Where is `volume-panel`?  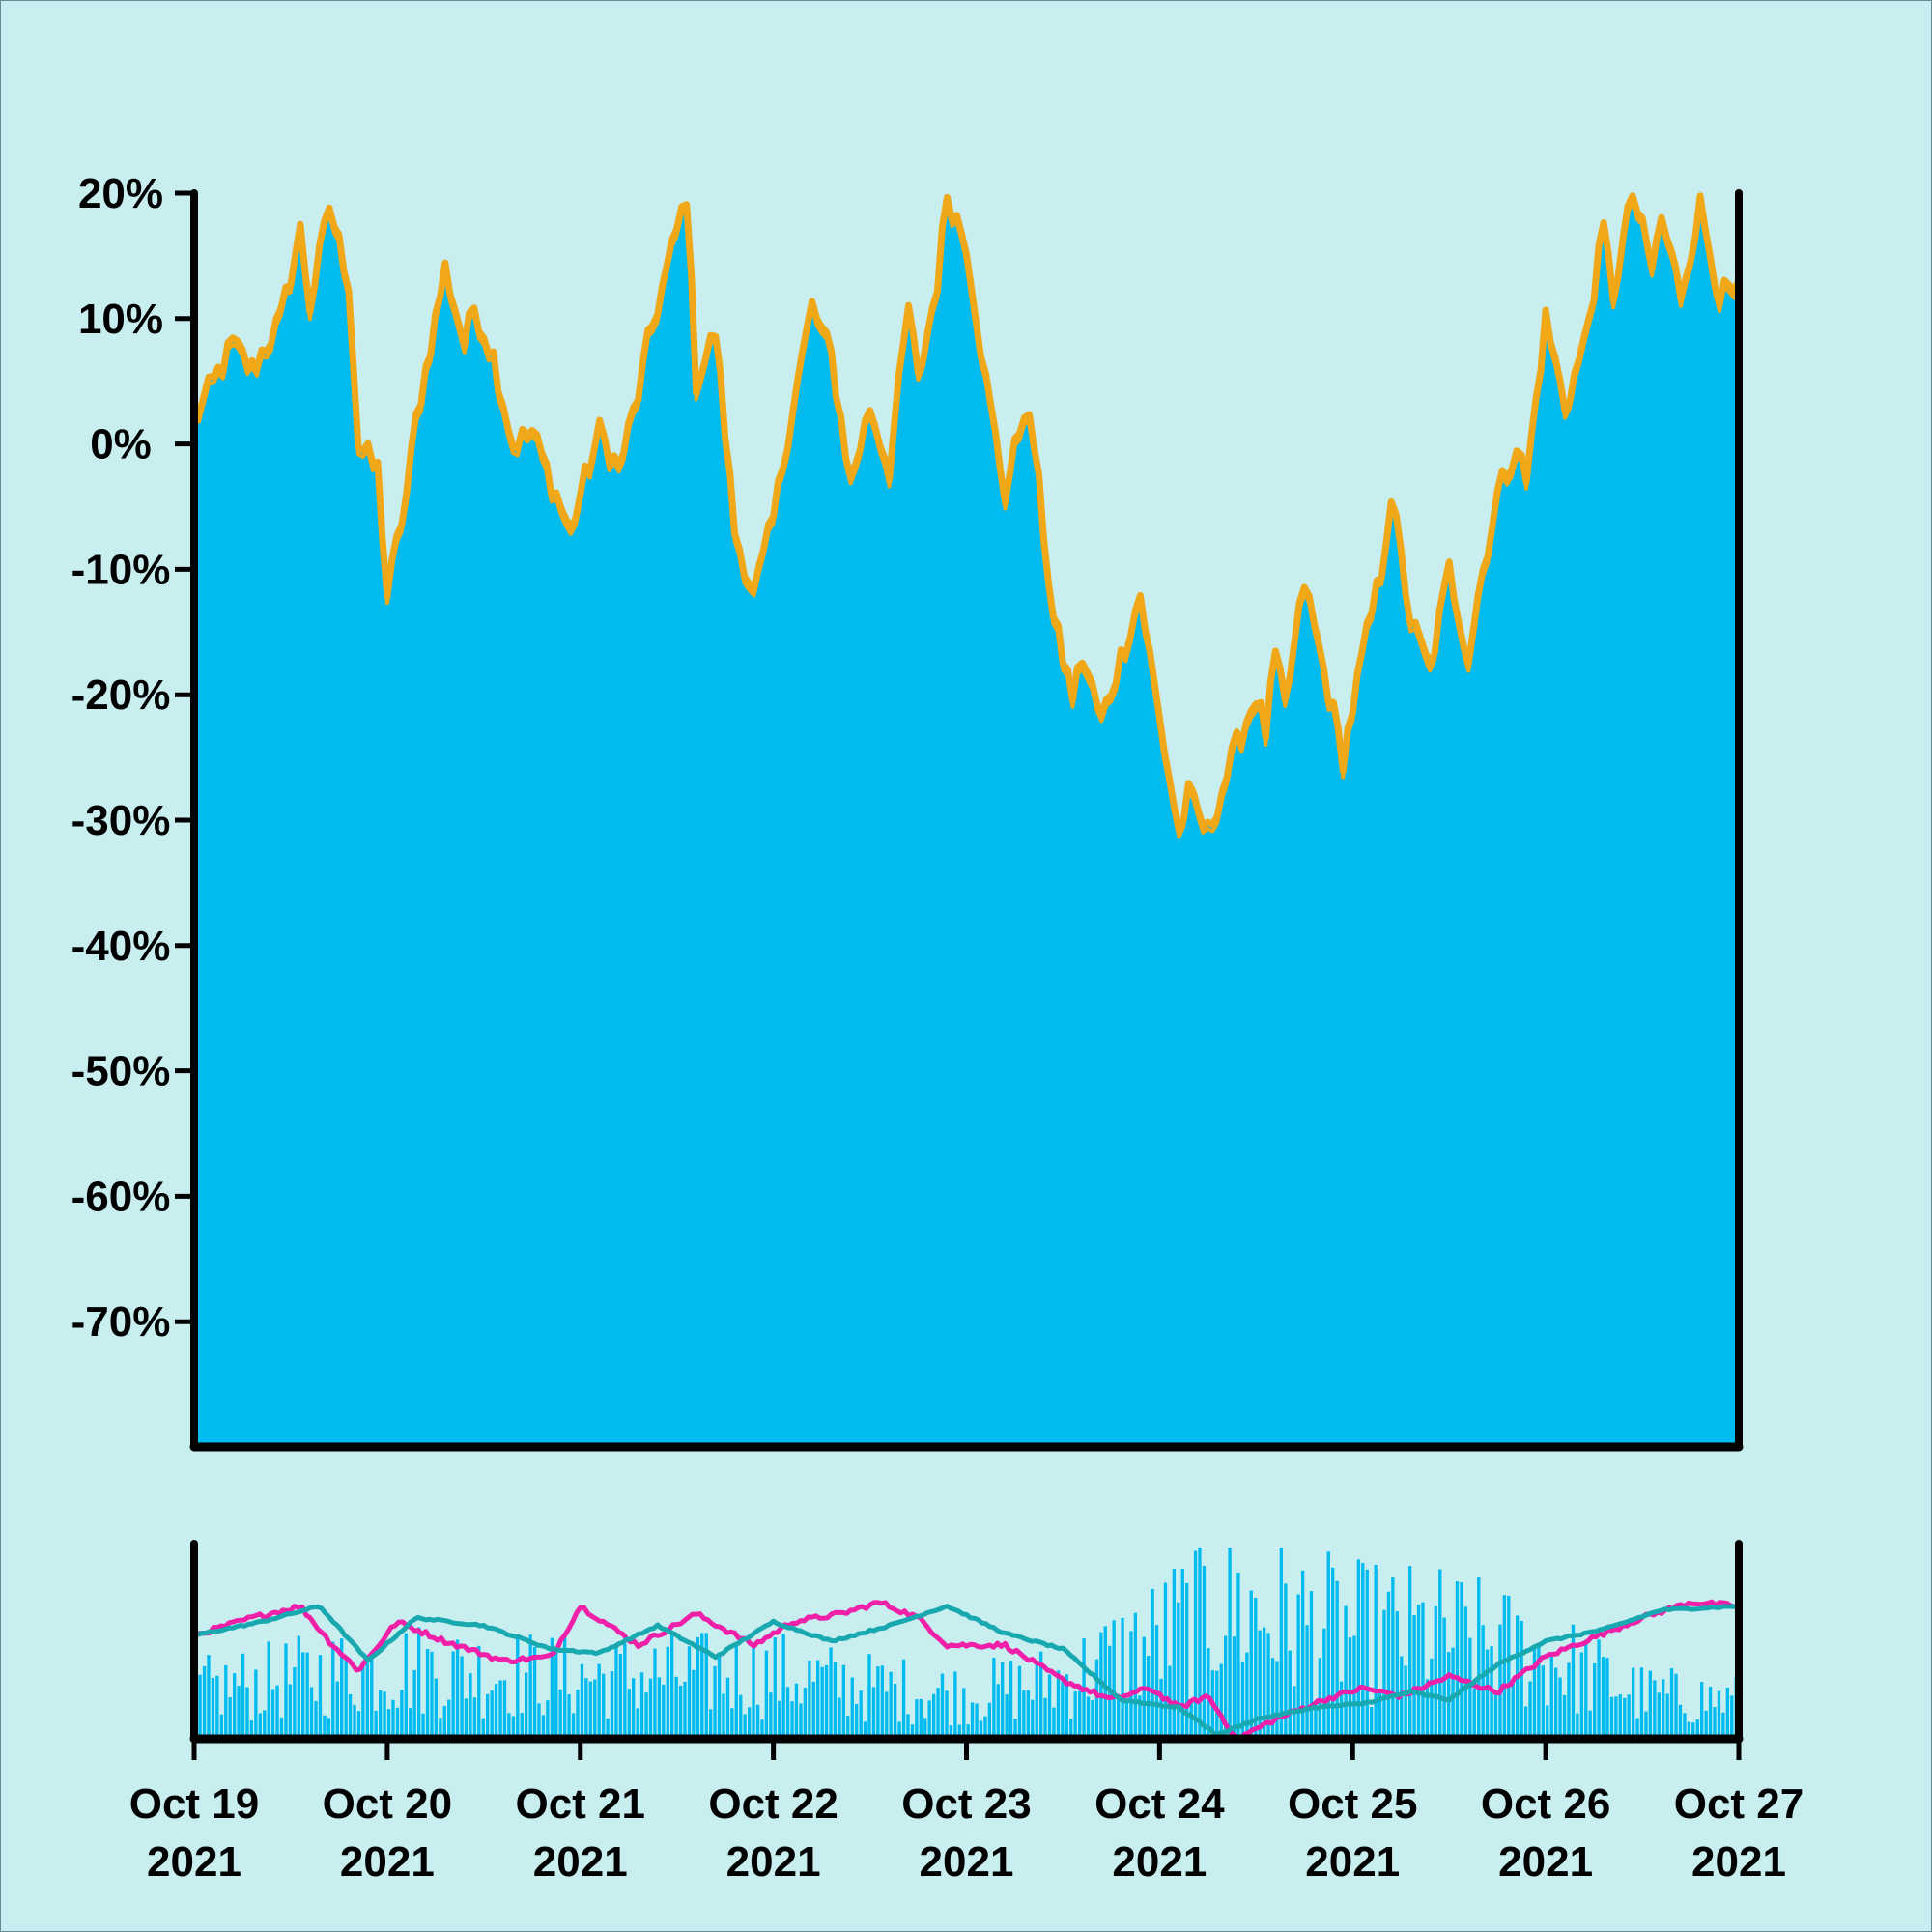
volume-panel is located at coordinates (966, 1642).